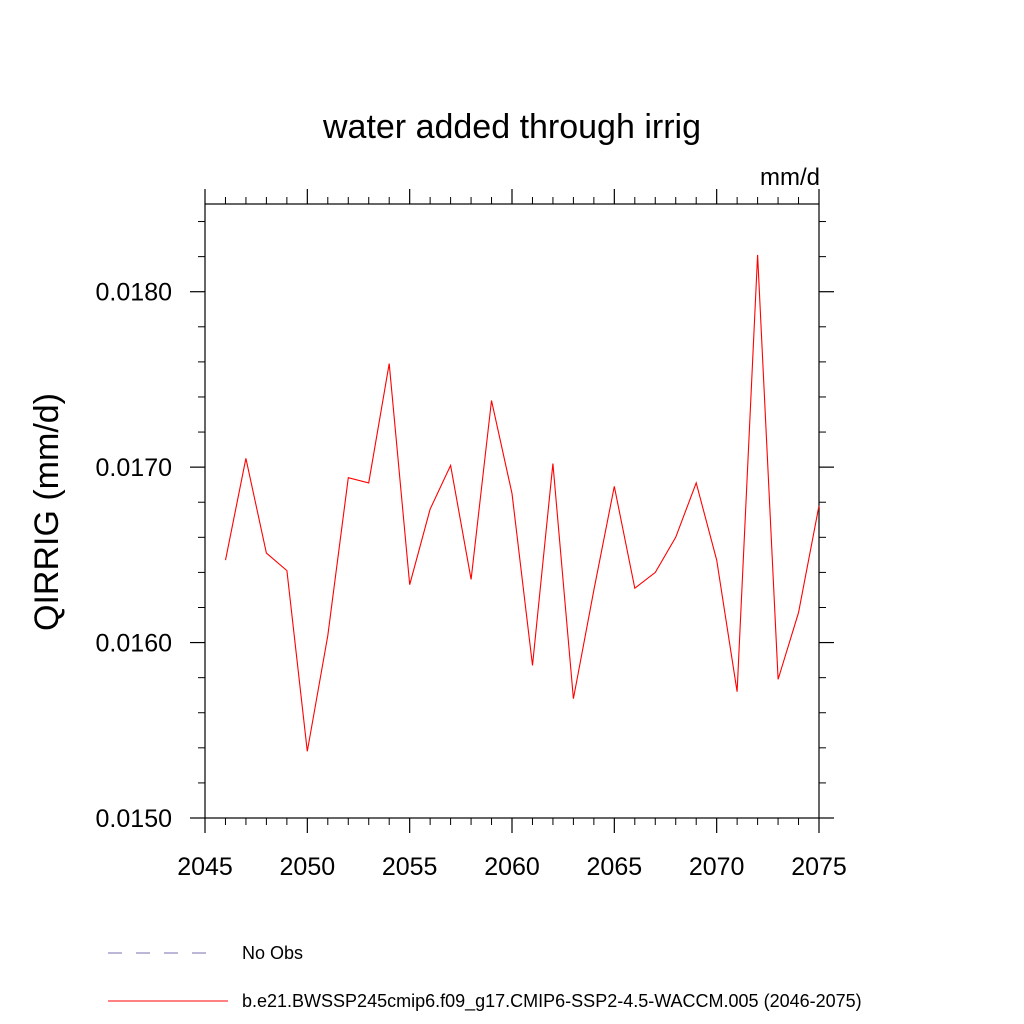 The image size is (1024, 1024). I want to click on y-tick-label: 0.0180, so click(134, 293).